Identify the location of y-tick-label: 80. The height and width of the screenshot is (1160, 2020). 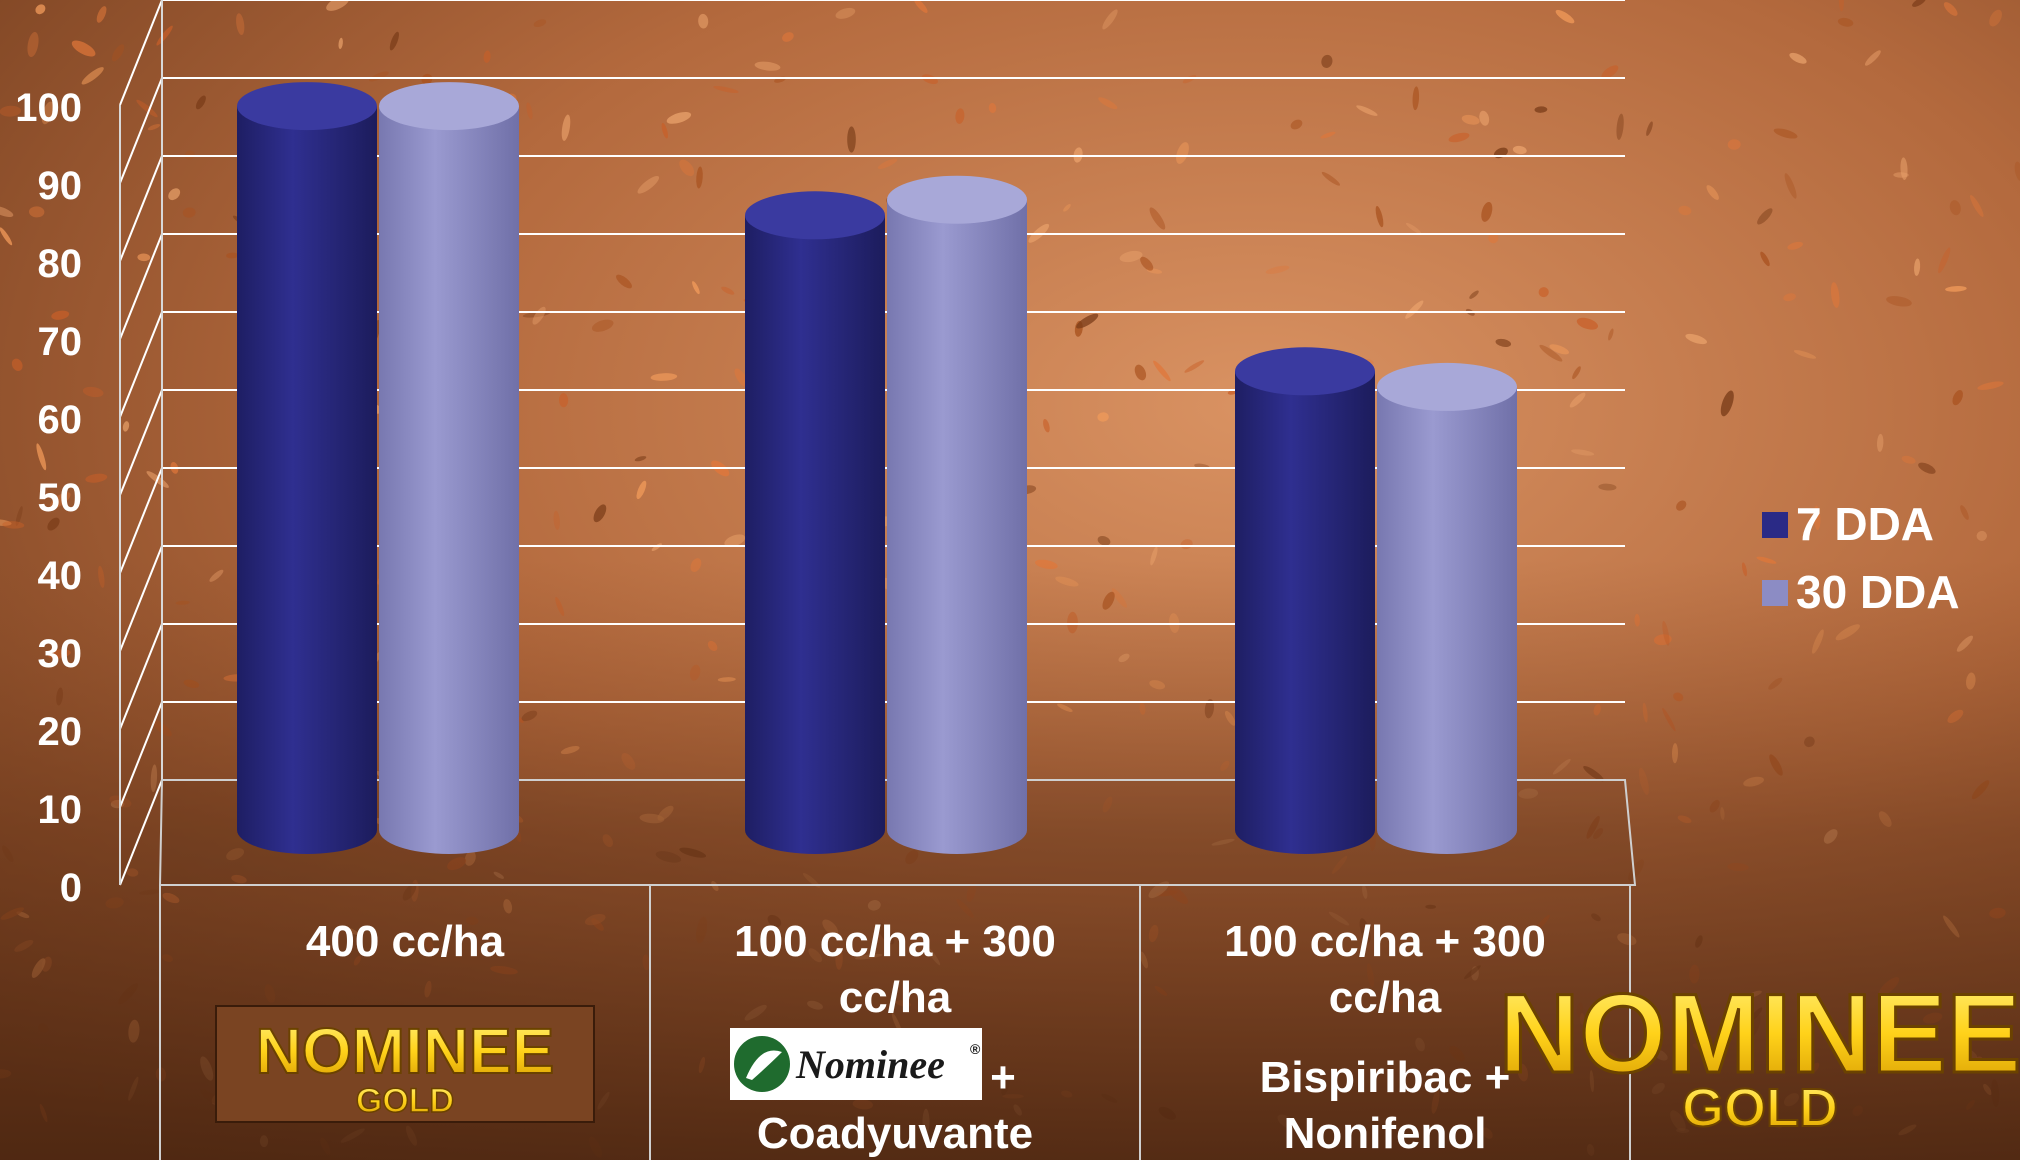
(60, 264).